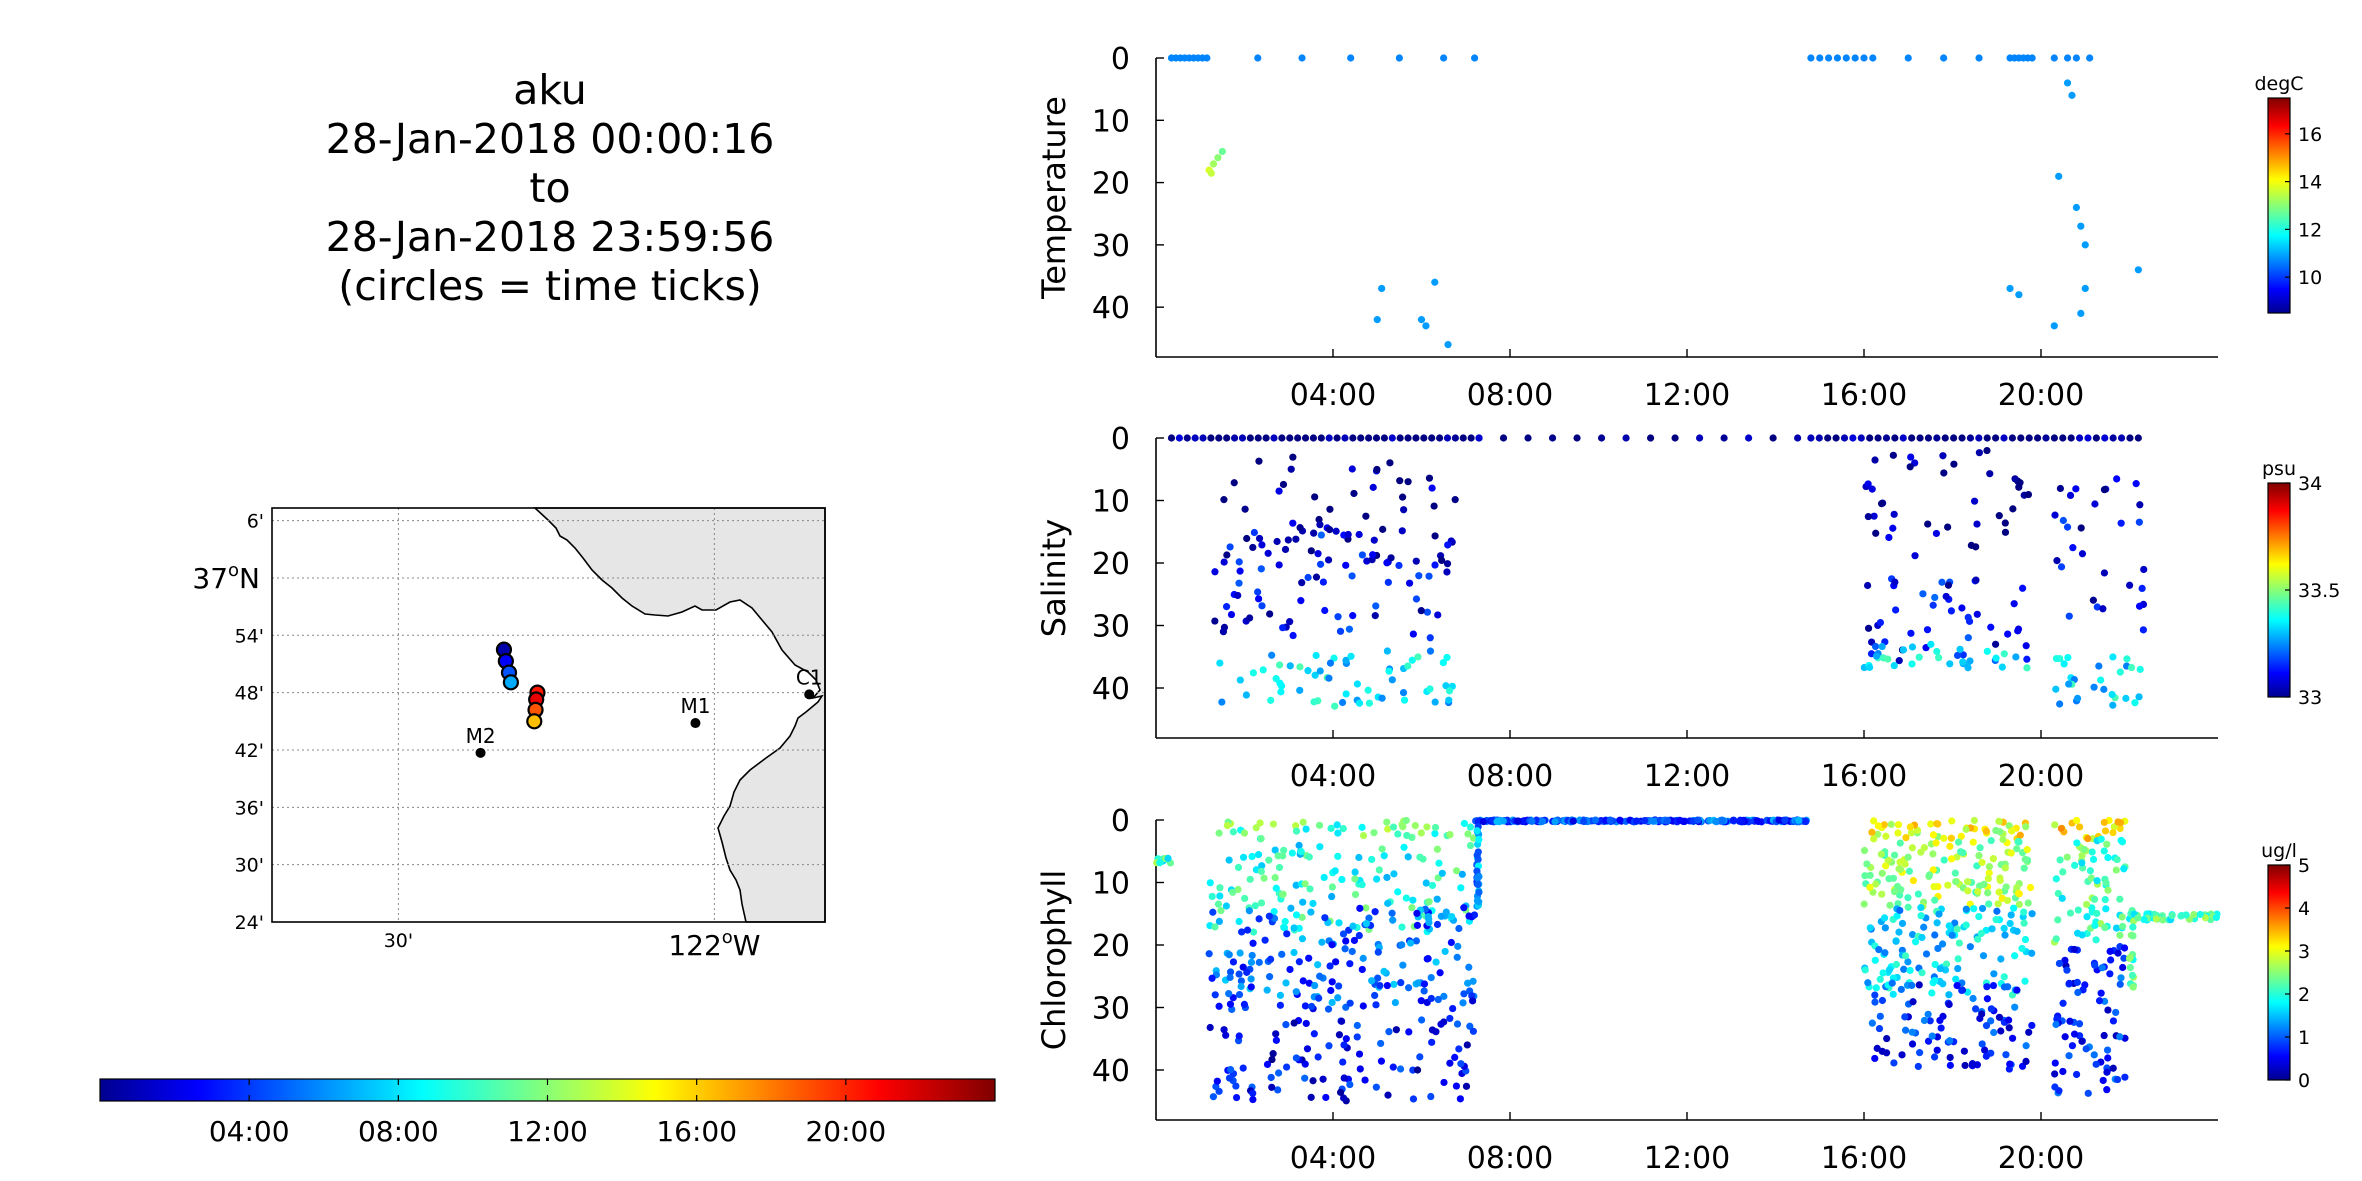 The height and width of the screenshot is (1181, 2362). What do you see at coordinates (480, 752) in the screenshot?
I see `station-dot` at bounding box center [480, 752].